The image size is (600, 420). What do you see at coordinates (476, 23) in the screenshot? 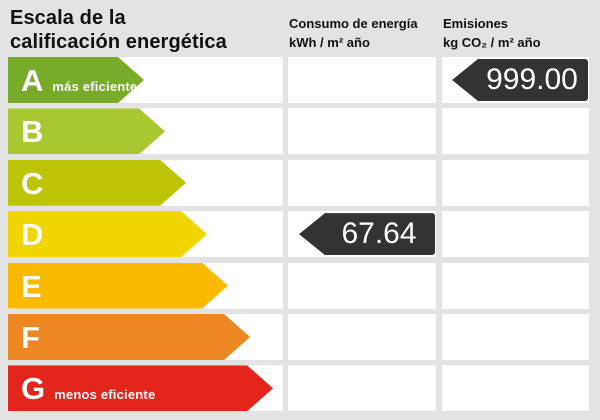
I see `emisiones-header-title: Emisiones` at bounding box center [476, 23].